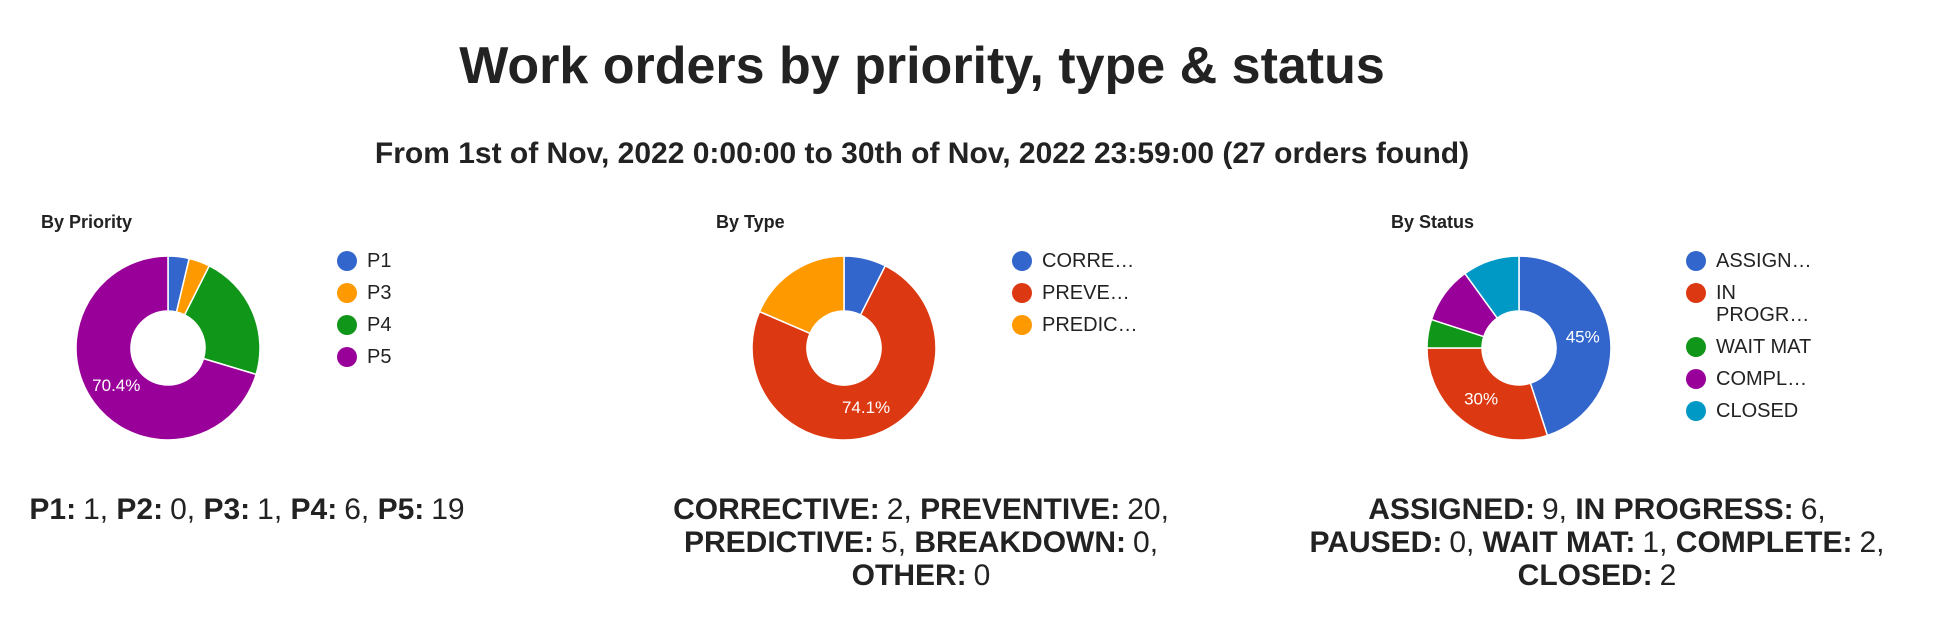 This screenshot has width=1934, height=628. What do you see at coordinates (421, 509) in the screenshot?
I see `summary-item: P5: 19` at bounding box center [421, 509].